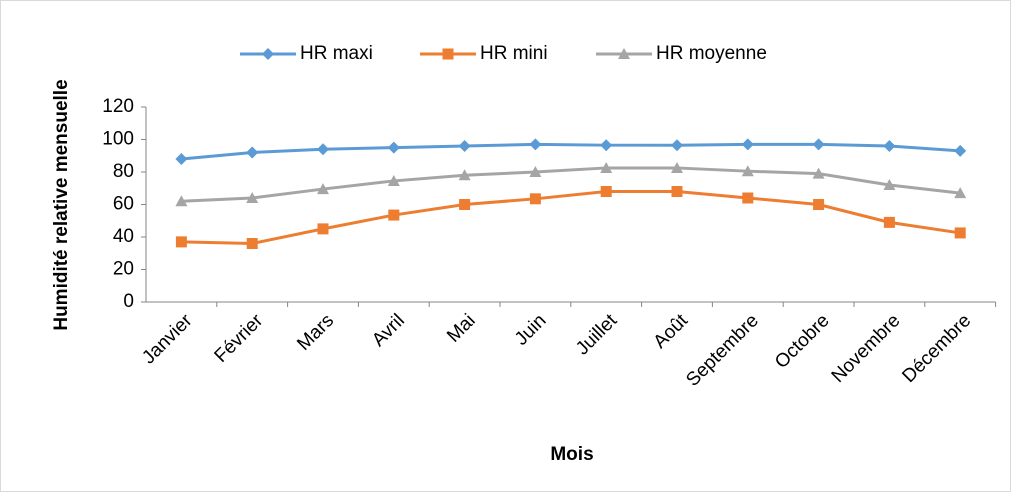 The image size is (1012, 493). Describe the element at coordinates (128, 301) in the screenshot. I see `y-tick-label: 0` at that location.